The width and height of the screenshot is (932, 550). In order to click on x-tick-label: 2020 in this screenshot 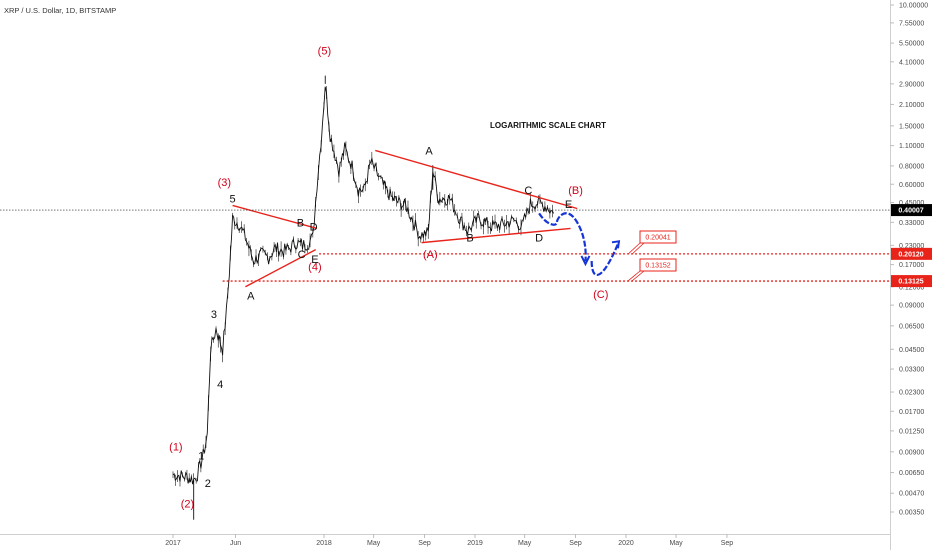, I will do `click(626, 543)`.